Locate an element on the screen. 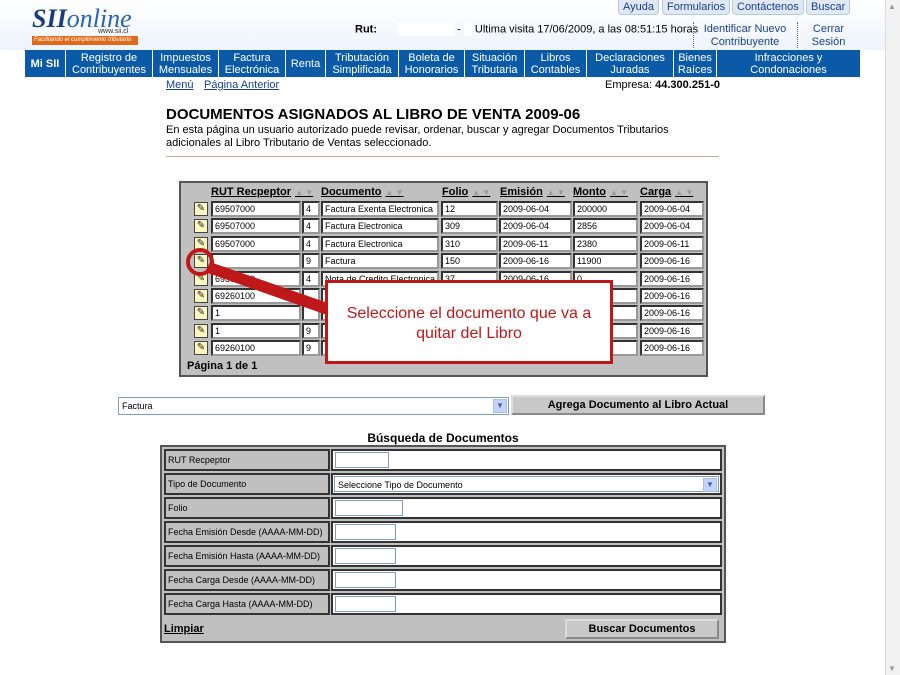  grid-cell: 1 is located at coordinates (256, 313).